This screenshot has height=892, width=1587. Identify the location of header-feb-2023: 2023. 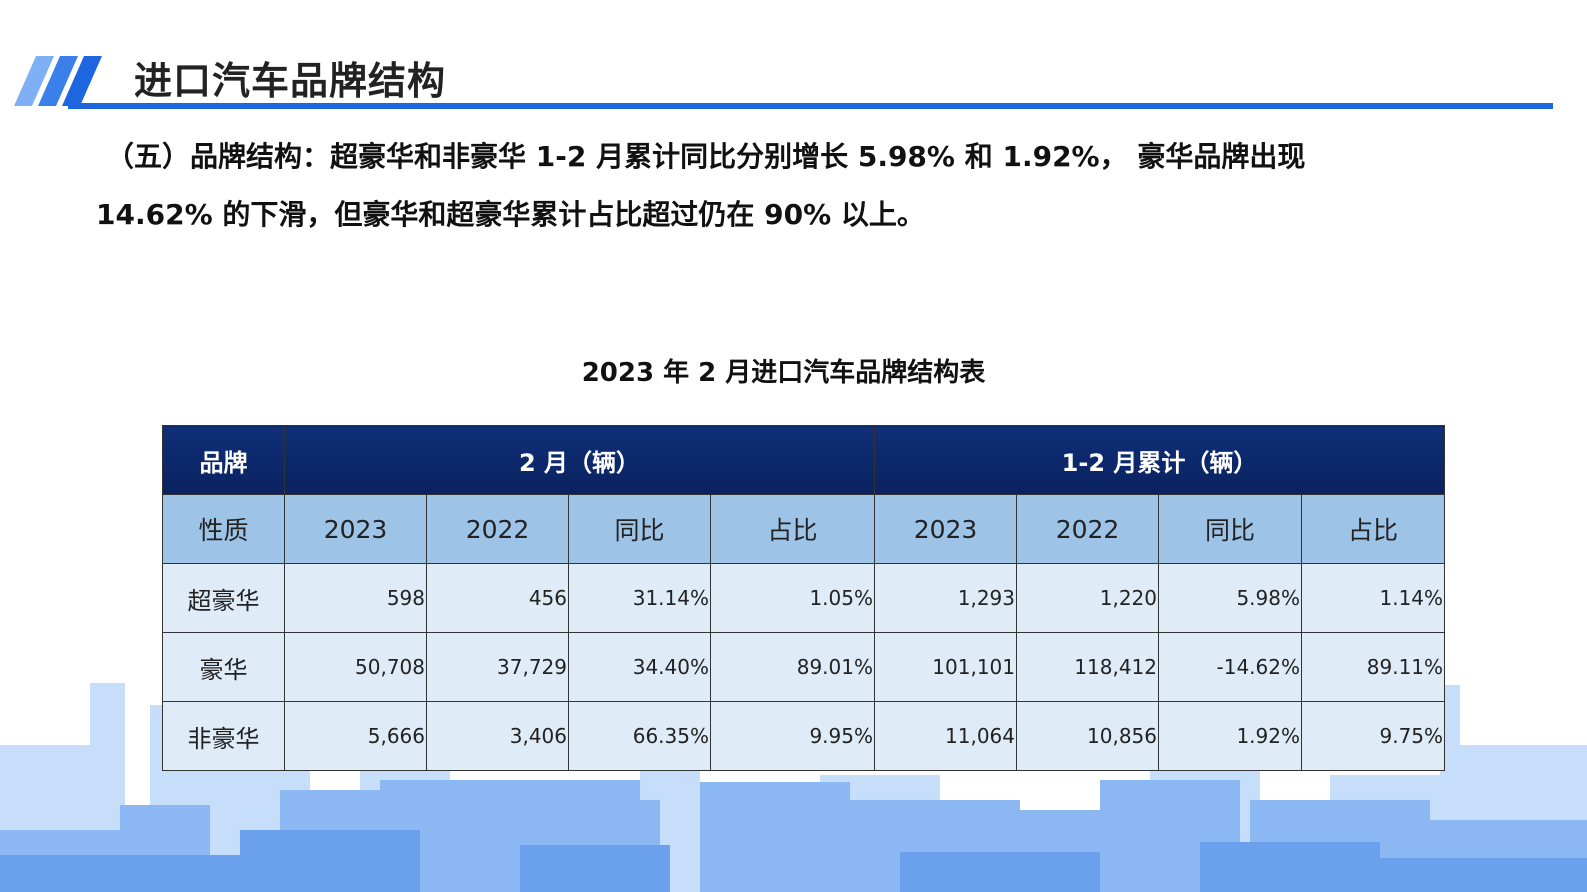
(355, 529).